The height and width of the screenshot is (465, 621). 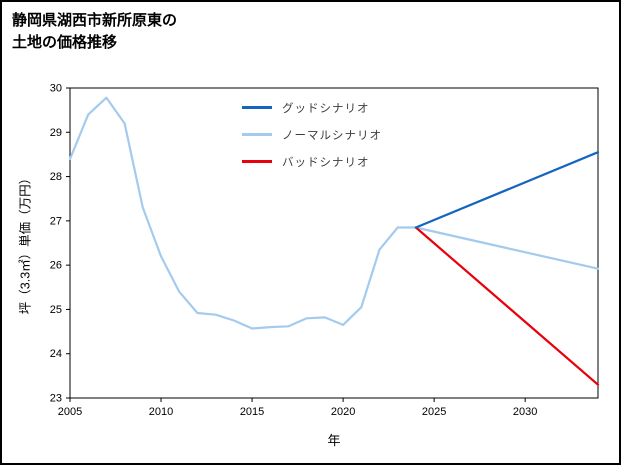 What do you see at coordinates (56, 266) in the screenshot?
I see `y-tick-label: 26` at bounding box center [56, 266].